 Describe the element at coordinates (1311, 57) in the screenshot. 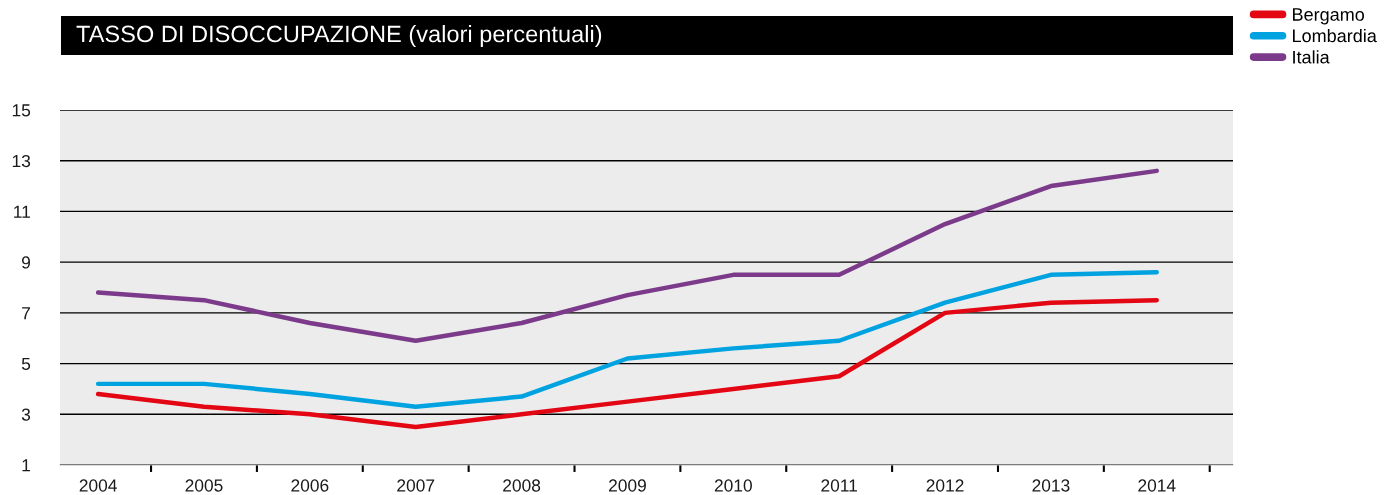

I see `legend-label: Italia` at that location.